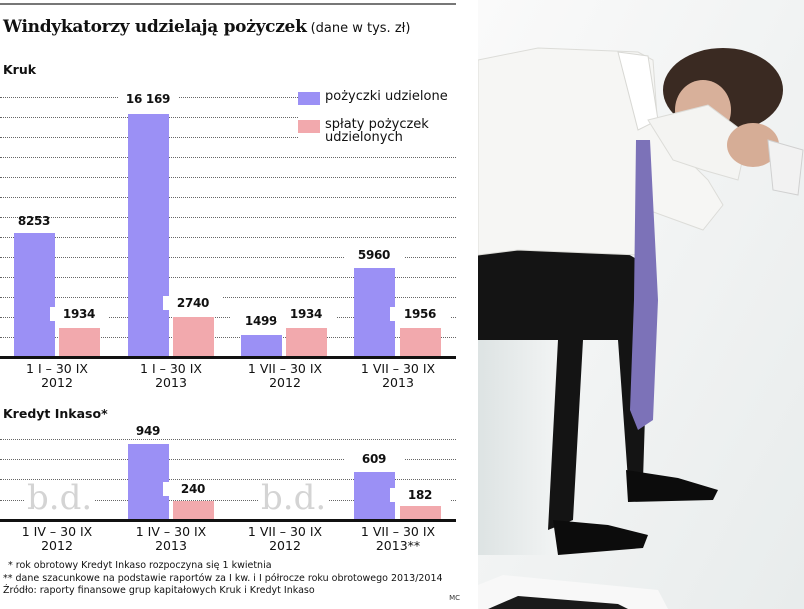 The height and width of the screenshot is (609, 804). Describe the element at coordinates (309, 98) in the screenshot. I see `legend-swatch-loans` at that location.